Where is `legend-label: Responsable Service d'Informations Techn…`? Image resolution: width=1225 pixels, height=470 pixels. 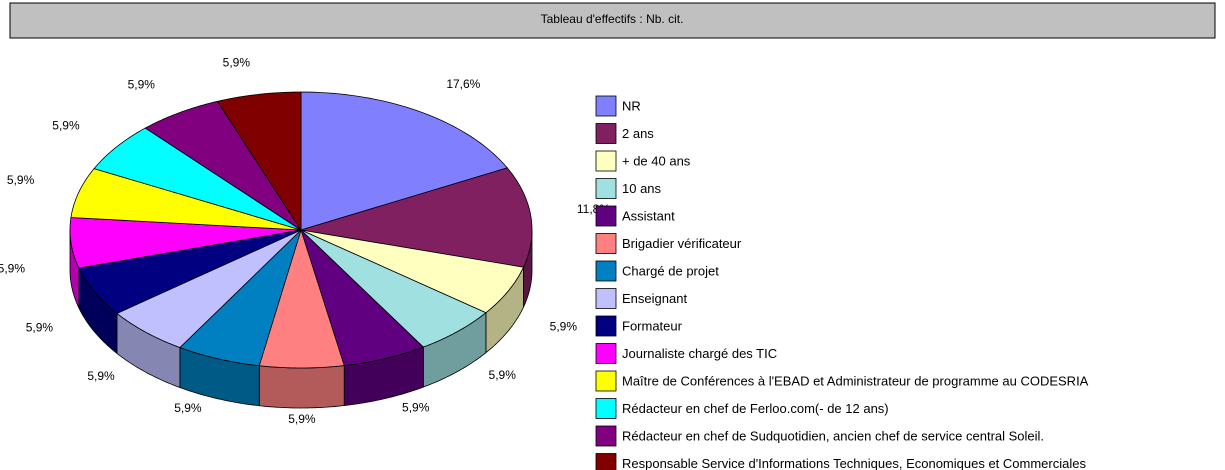 legend-label: Responsable Service d'Informations Techn… is located at coordinates (854, 463).